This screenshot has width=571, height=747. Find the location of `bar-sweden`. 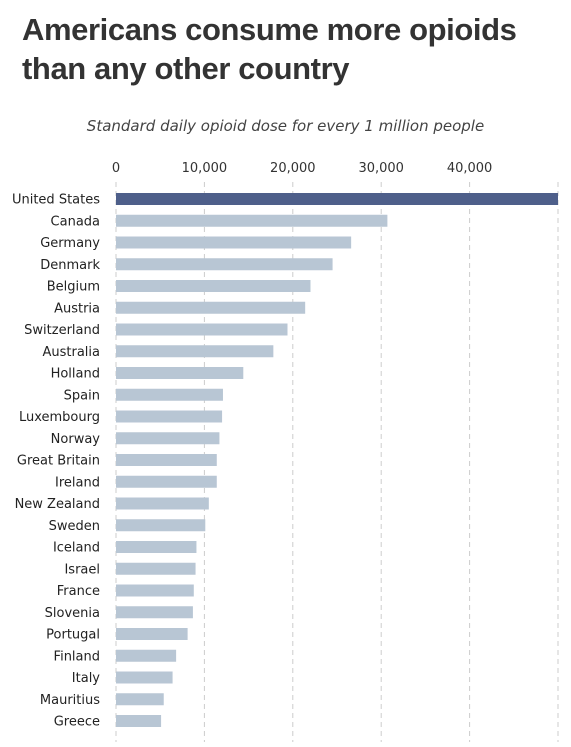

bar-sweden is located at coordinates (161, 525).